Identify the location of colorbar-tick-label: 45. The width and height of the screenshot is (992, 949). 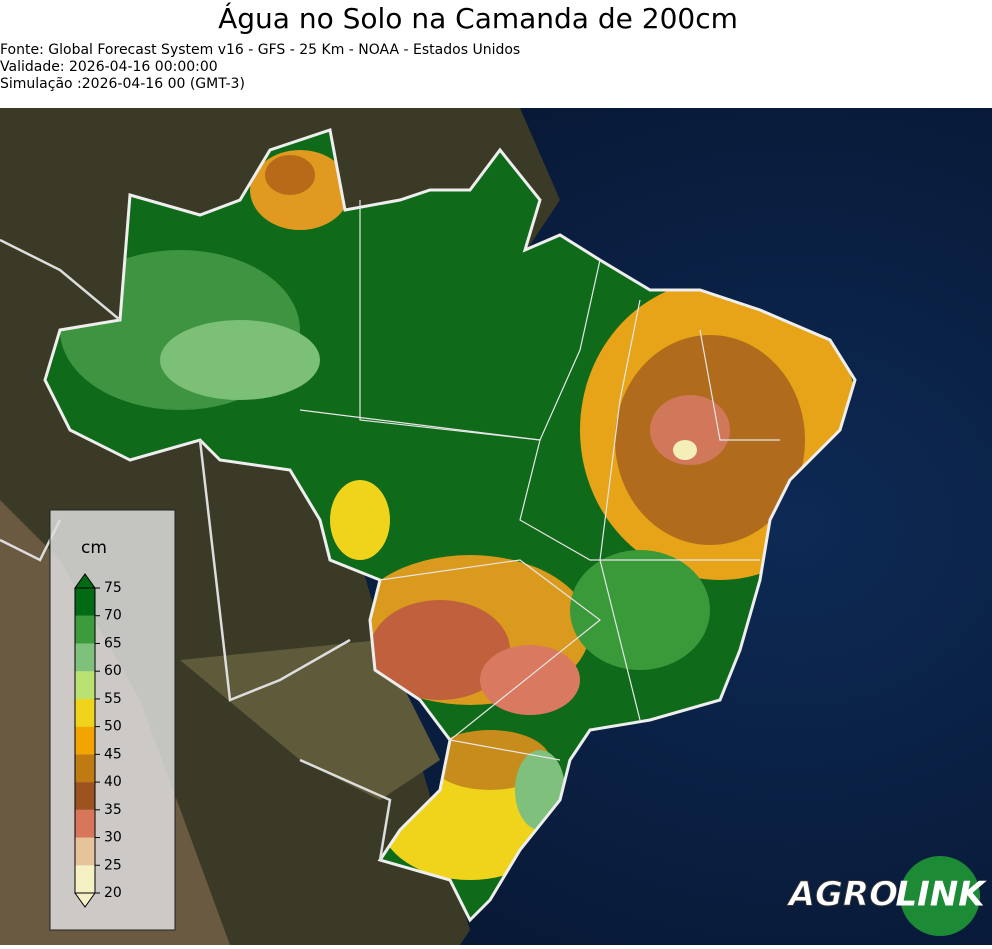
(113, 754).